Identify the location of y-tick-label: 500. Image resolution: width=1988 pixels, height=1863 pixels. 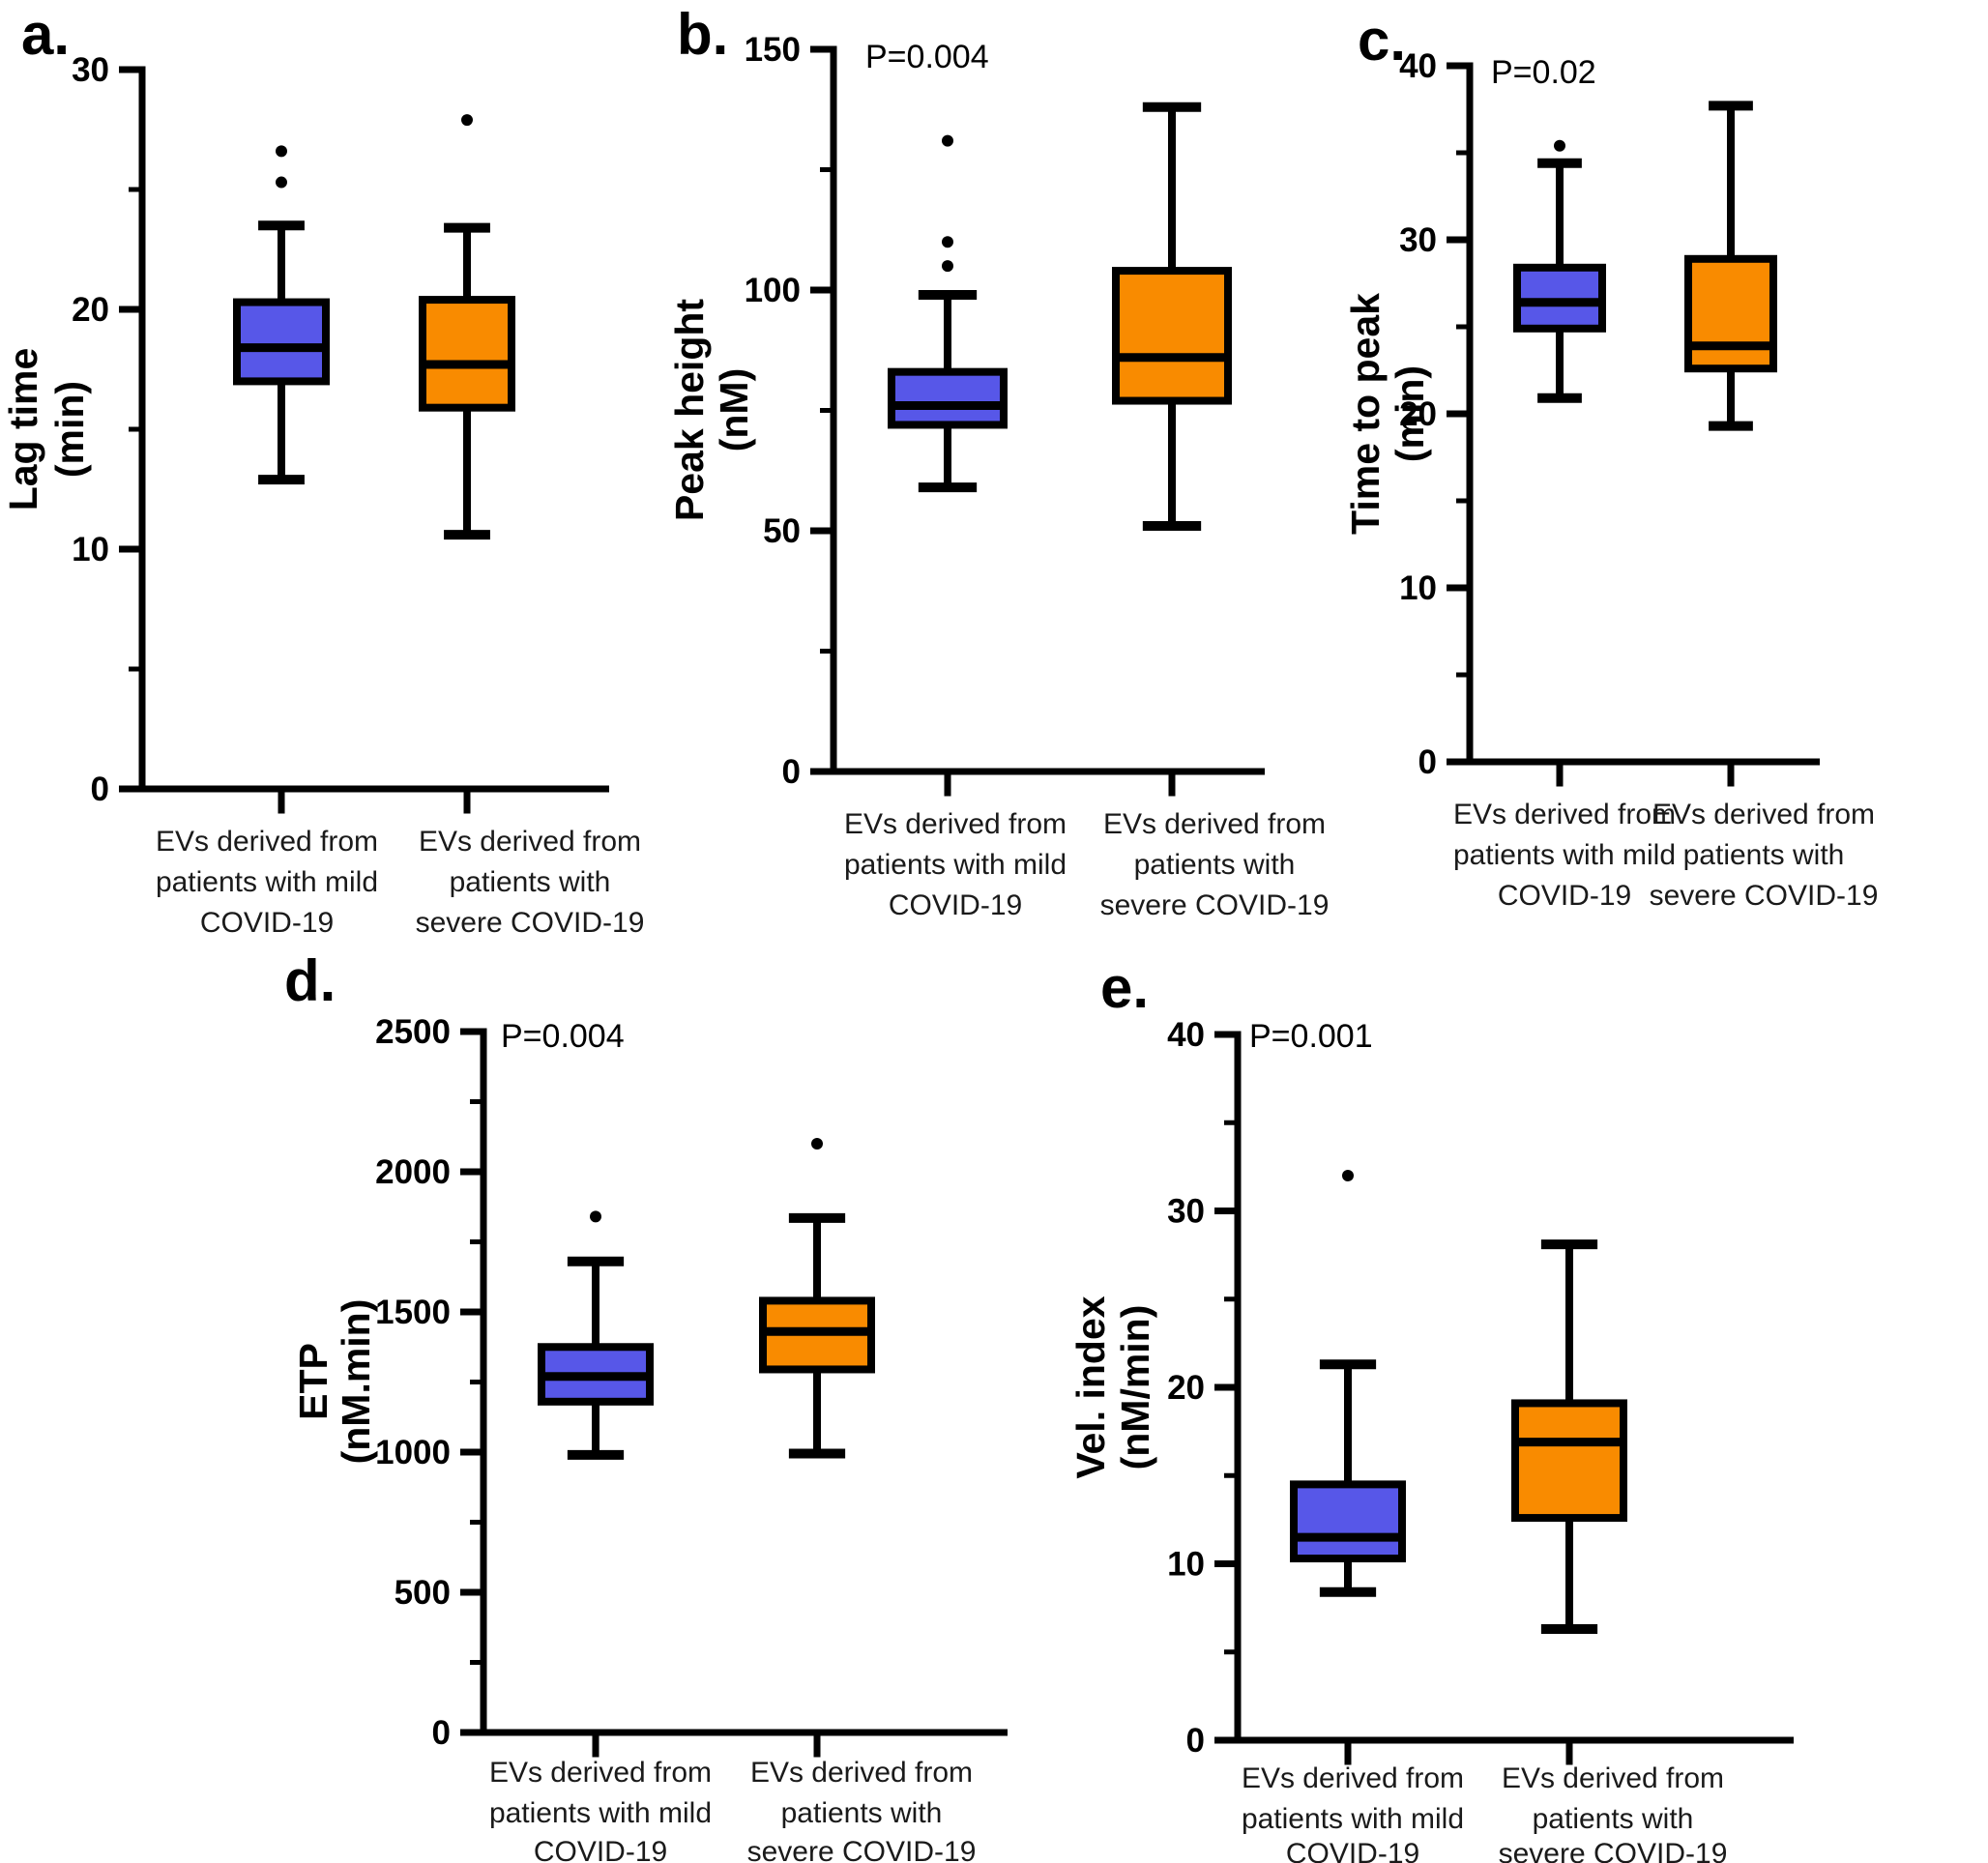
(423, 1593).